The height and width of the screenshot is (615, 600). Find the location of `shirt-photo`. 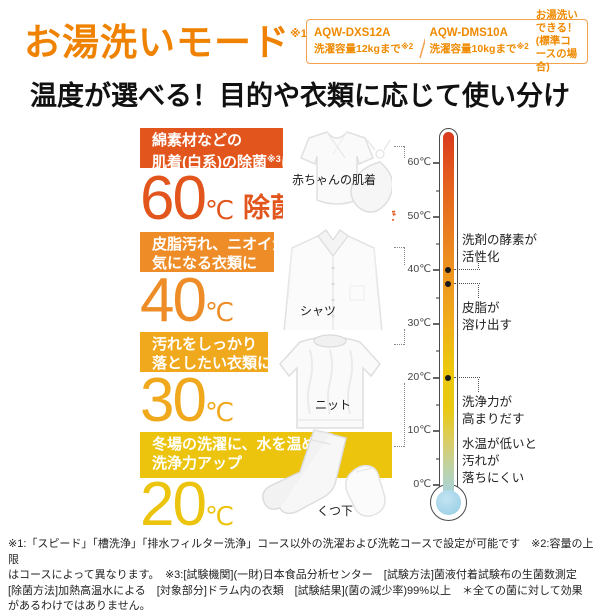

shirt-photo is located at coordinates (333, 280).